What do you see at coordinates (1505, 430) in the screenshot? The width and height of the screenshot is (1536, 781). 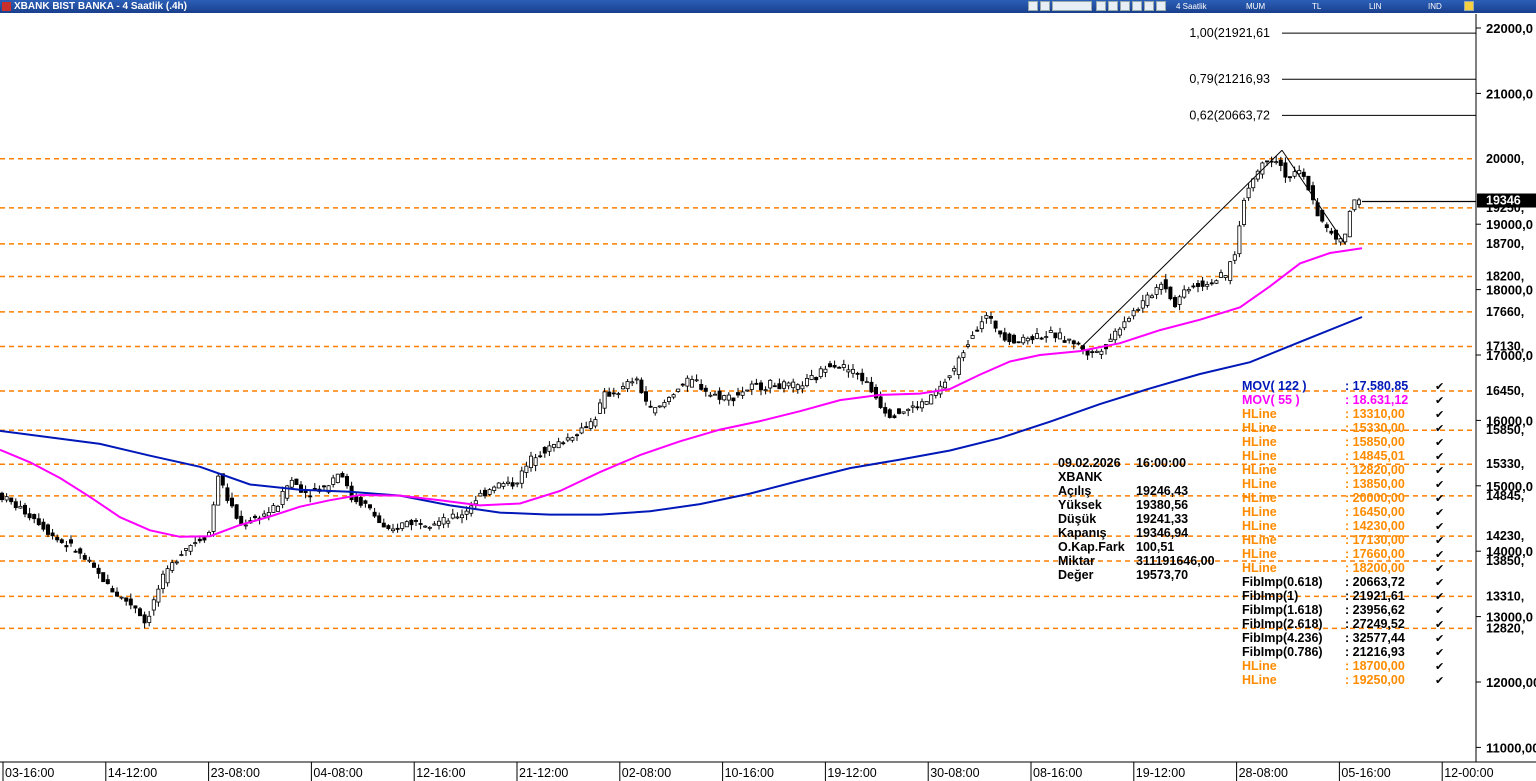 I see `hline-label-7: 15850,` at bounding box center [1505, 430].